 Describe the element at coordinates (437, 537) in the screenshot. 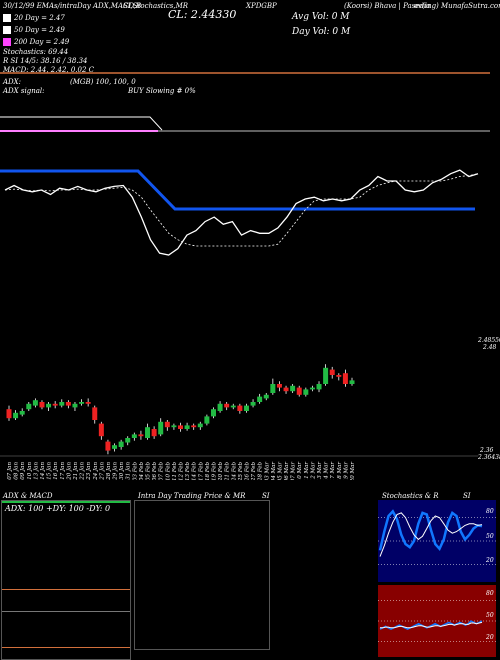

I see `stochastics-lines` at that location.